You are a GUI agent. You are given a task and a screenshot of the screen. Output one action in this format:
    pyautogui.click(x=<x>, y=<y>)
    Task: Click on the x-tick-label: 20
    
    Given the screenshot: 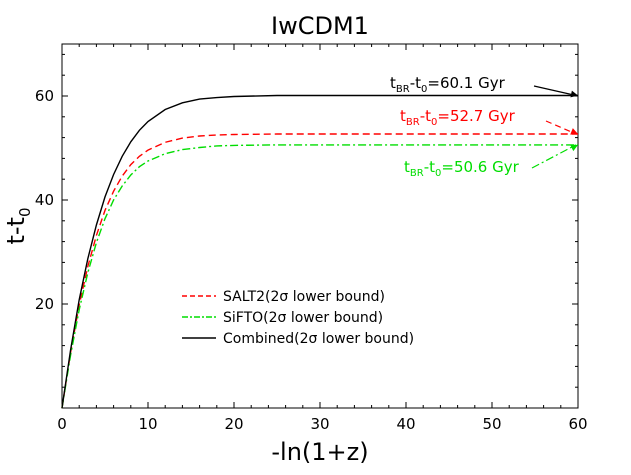 What is the action you would take?
    pyautogui.click(x=233, y=424)
    